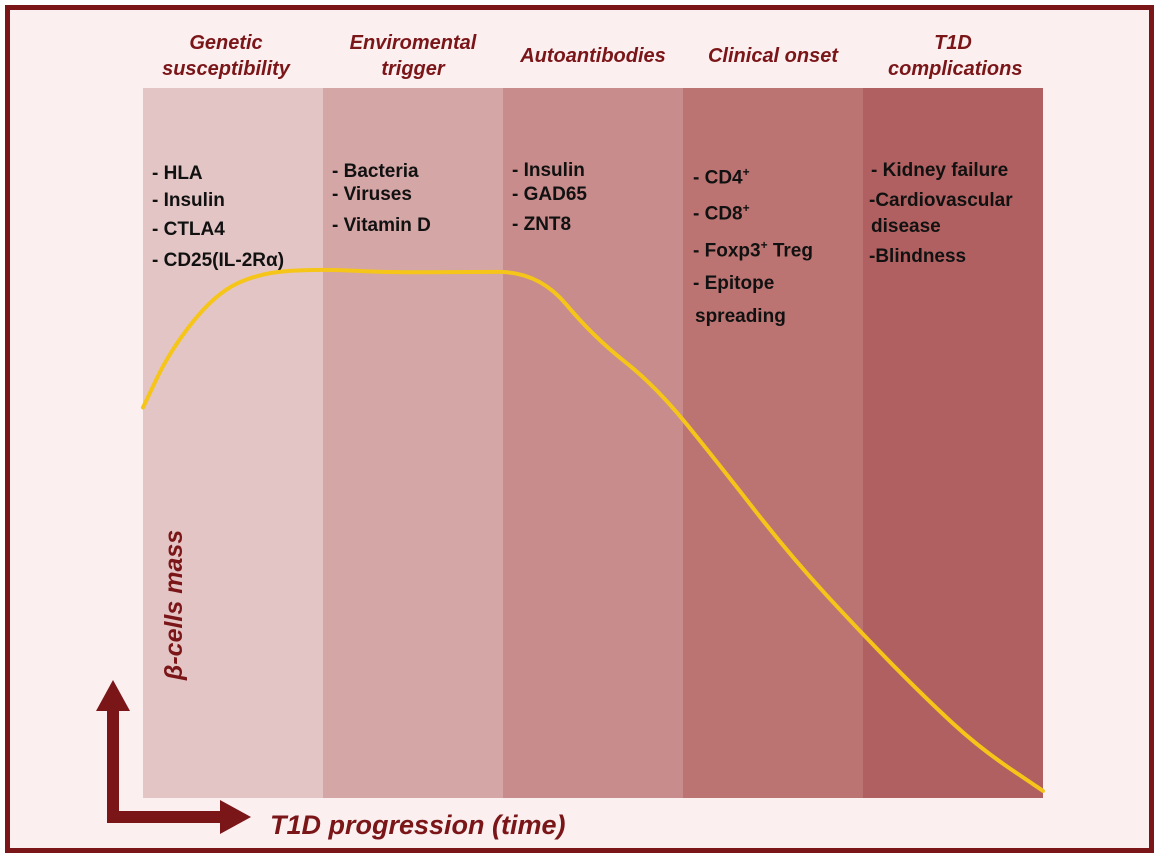 Image resolution: width=1158 pixels, height=858 pixels. I want to click on list-item: -Blindness, so click(918, 256).